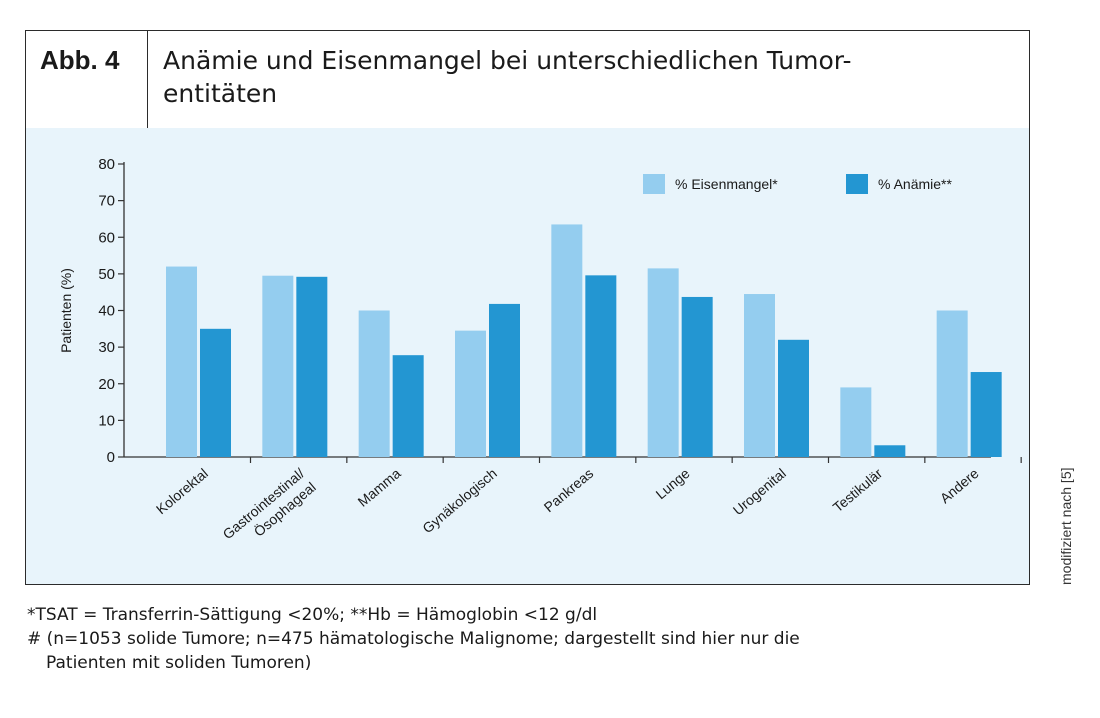  What do you see at coordinates (1079, 527) in the screenshot?
I see `source-note: modifiziert nach [5]` at bounding box center [1079, 527].